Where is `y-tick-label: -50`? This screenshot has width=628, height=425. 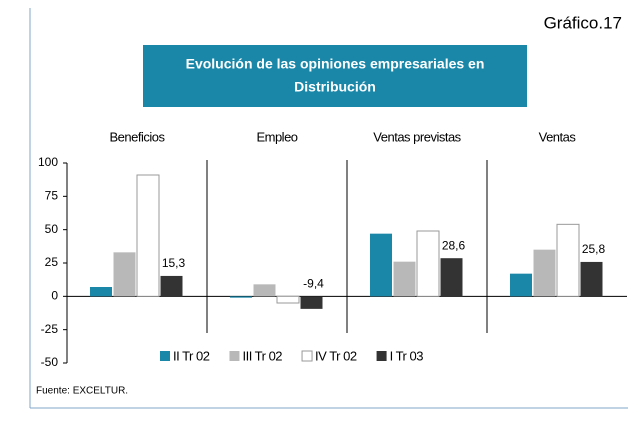 y-tick-label: -50 is located at coordinates (50, 362).